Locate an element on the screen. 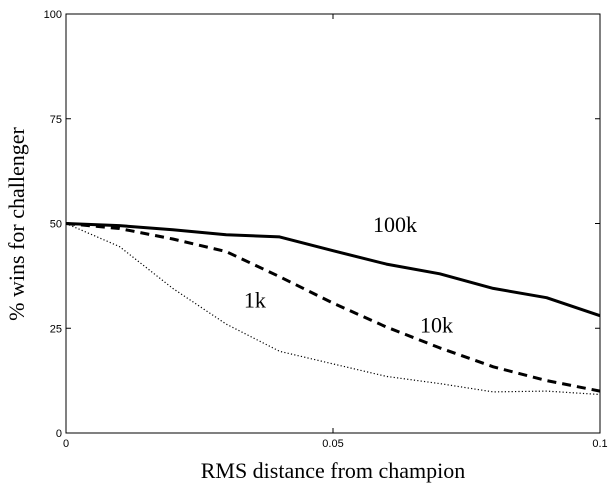  x-axis-title: RMS distance from champion is located at coordinates (333, 470).